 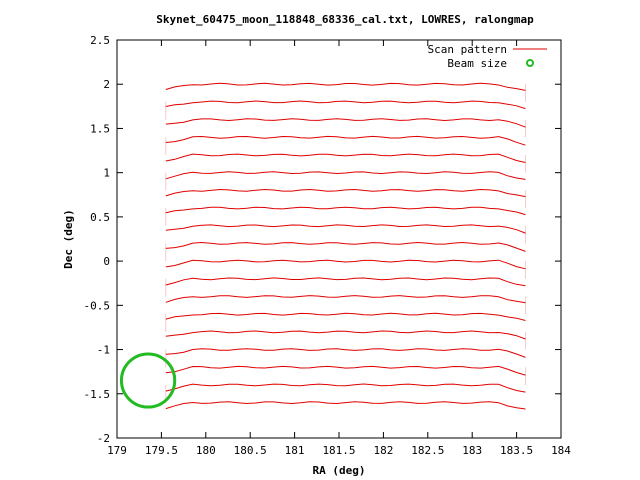 I want to click on beam-size-circle, so click(x=148, y=380).